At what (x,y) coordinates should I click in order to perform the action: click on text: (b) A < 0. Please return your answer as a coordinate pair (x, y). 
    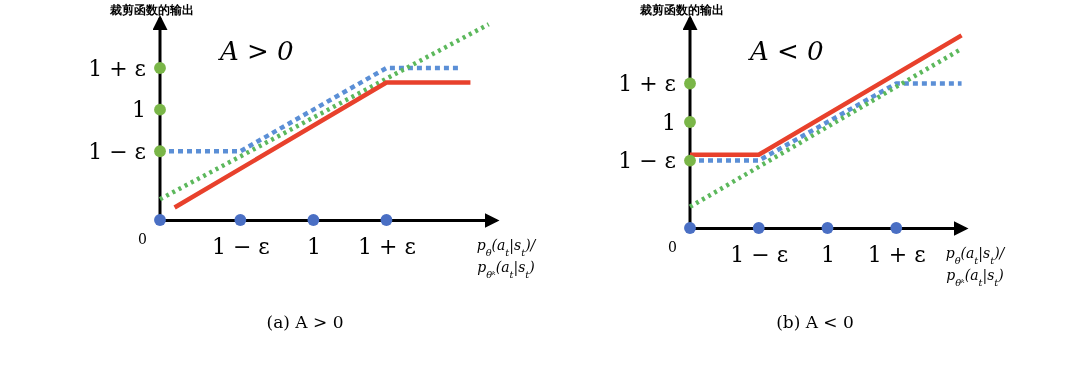
    Looking at the image, I should click on (815, 322).